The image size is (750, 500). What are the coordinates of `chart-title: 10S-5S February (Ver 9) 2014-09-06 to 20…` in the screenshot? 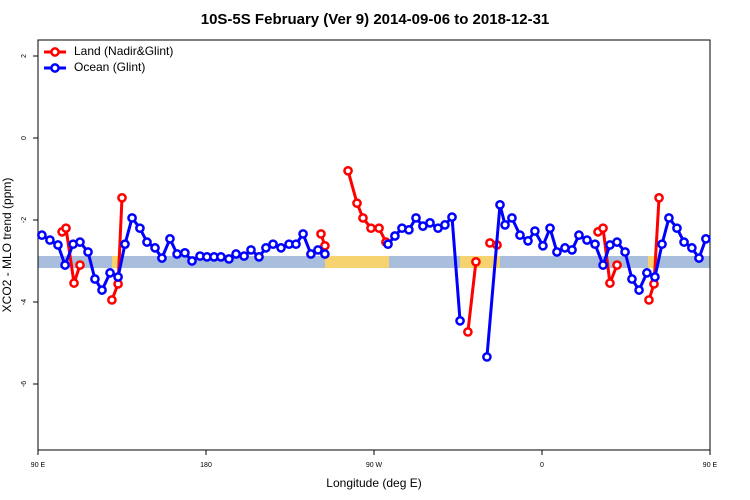 It's located at (375, 19).